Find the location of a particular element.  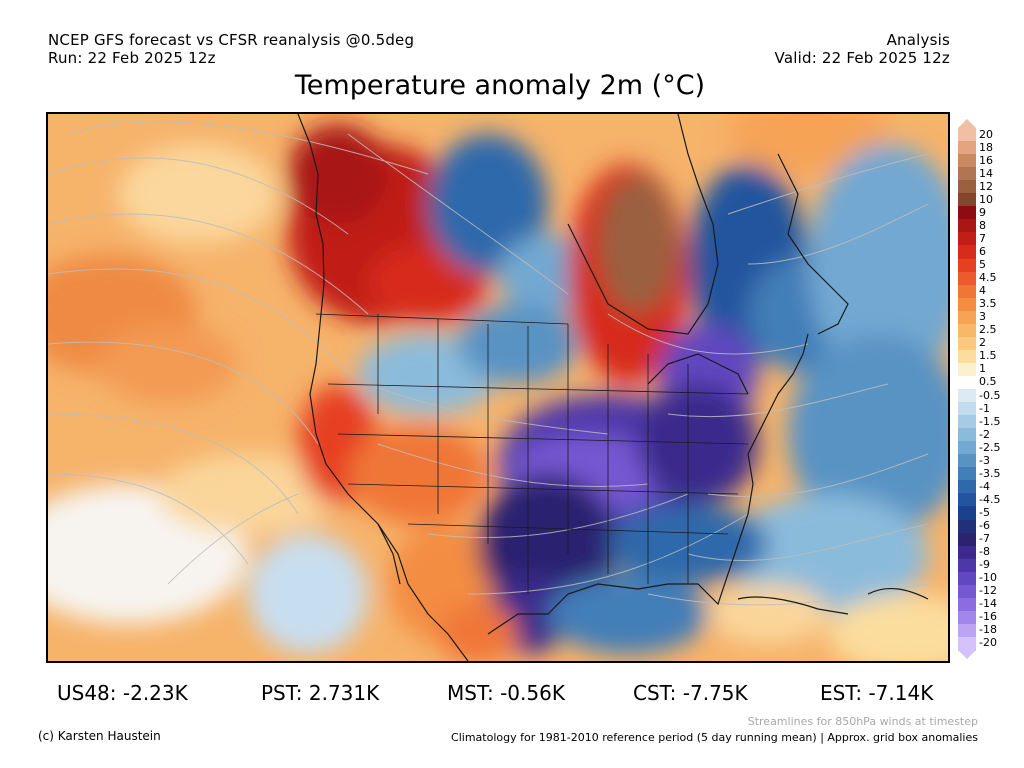

colorbar-label: 4.5 is located at coordinates (988, 278).